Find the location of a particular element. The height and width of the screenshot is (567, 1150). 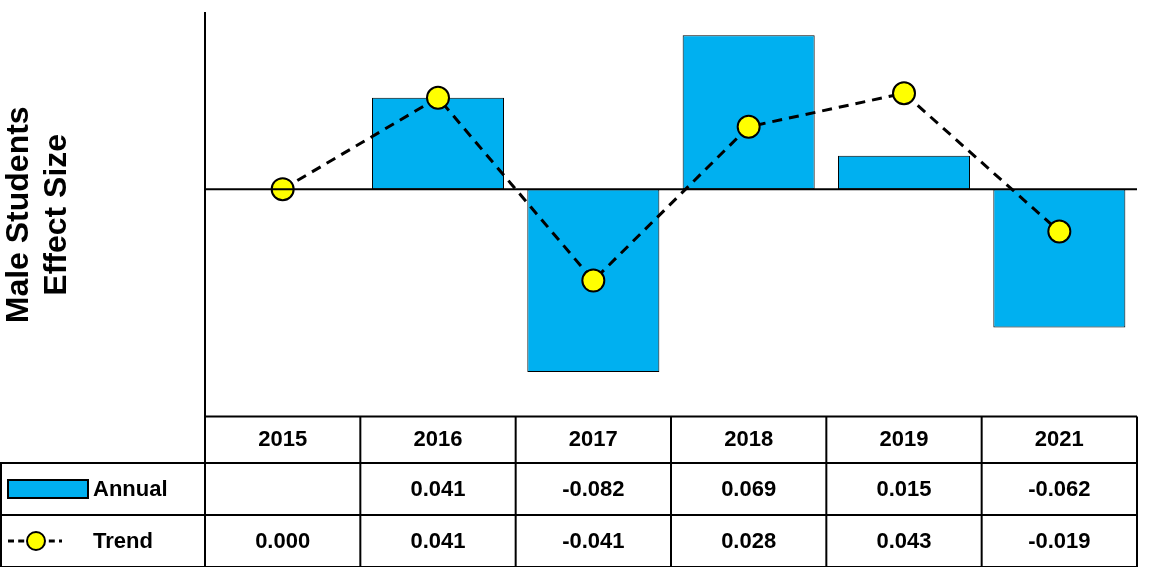

data-label: -0.041 is located at coordinates (593, 541).